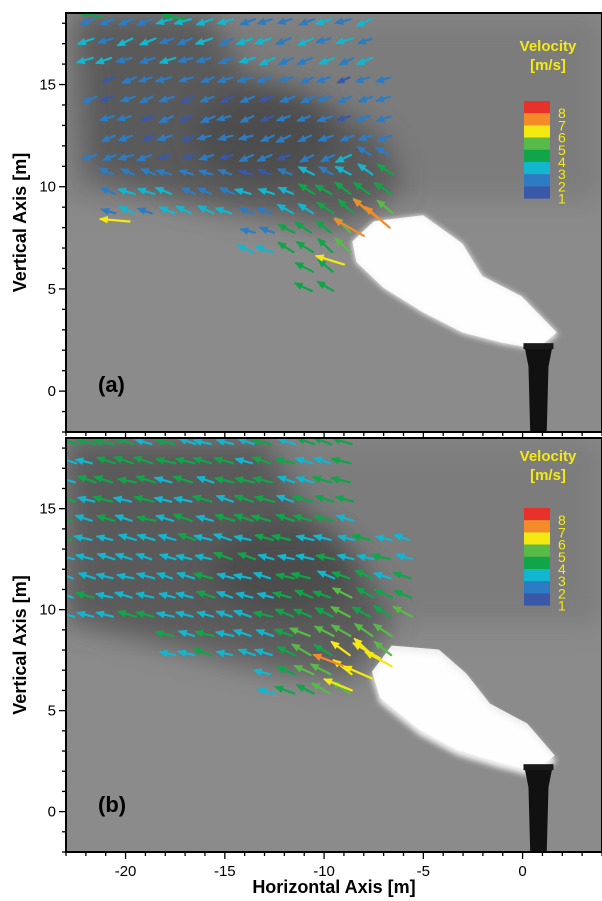 This screenshot has width=602, height=901. Describe the element at coordinates (112, 804) in the screenshot. I see `panel-label: (b)` at that location.